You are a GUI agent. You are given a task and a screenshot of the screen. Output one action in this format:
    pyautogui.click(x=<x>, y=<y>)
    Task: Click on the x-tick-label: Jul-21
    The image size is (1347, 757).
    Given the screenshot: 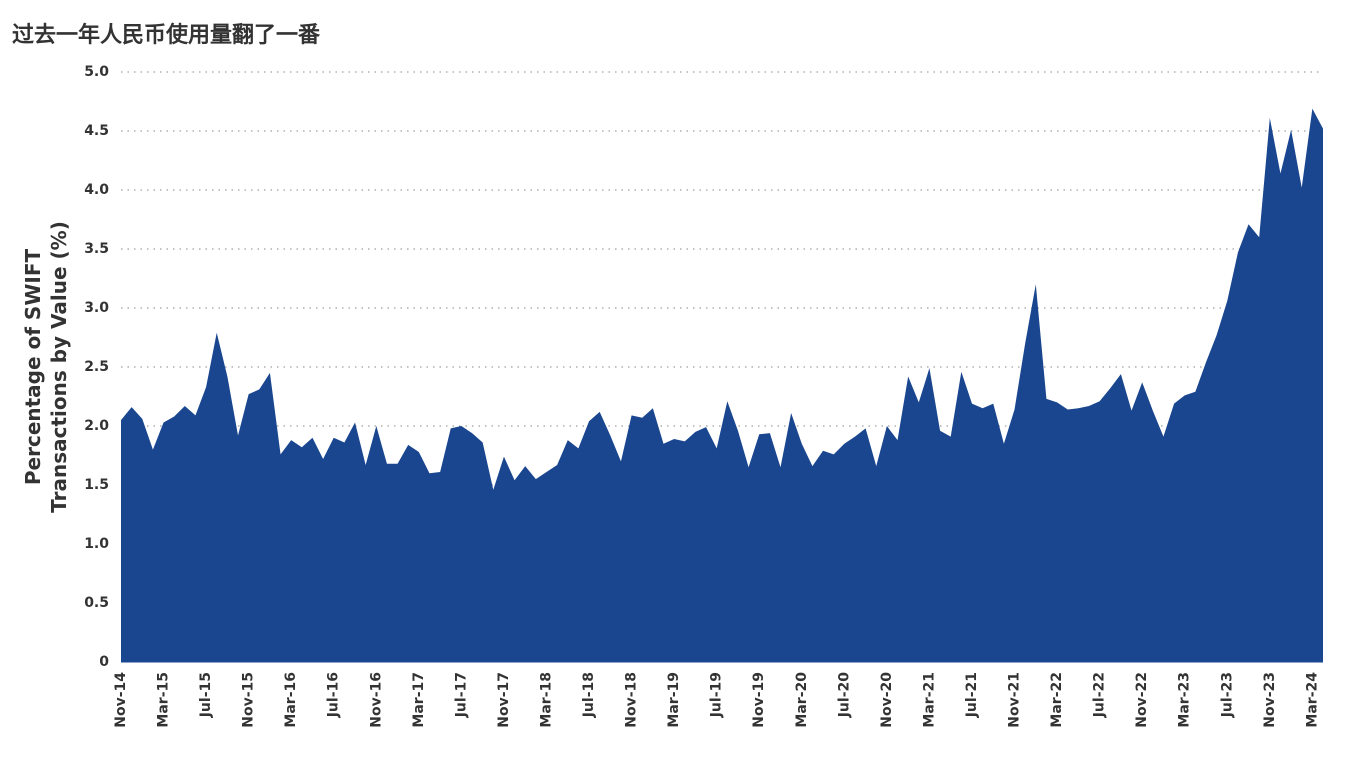 What is the action you would take?
    pyautogui.click(x=972, y=695)
    